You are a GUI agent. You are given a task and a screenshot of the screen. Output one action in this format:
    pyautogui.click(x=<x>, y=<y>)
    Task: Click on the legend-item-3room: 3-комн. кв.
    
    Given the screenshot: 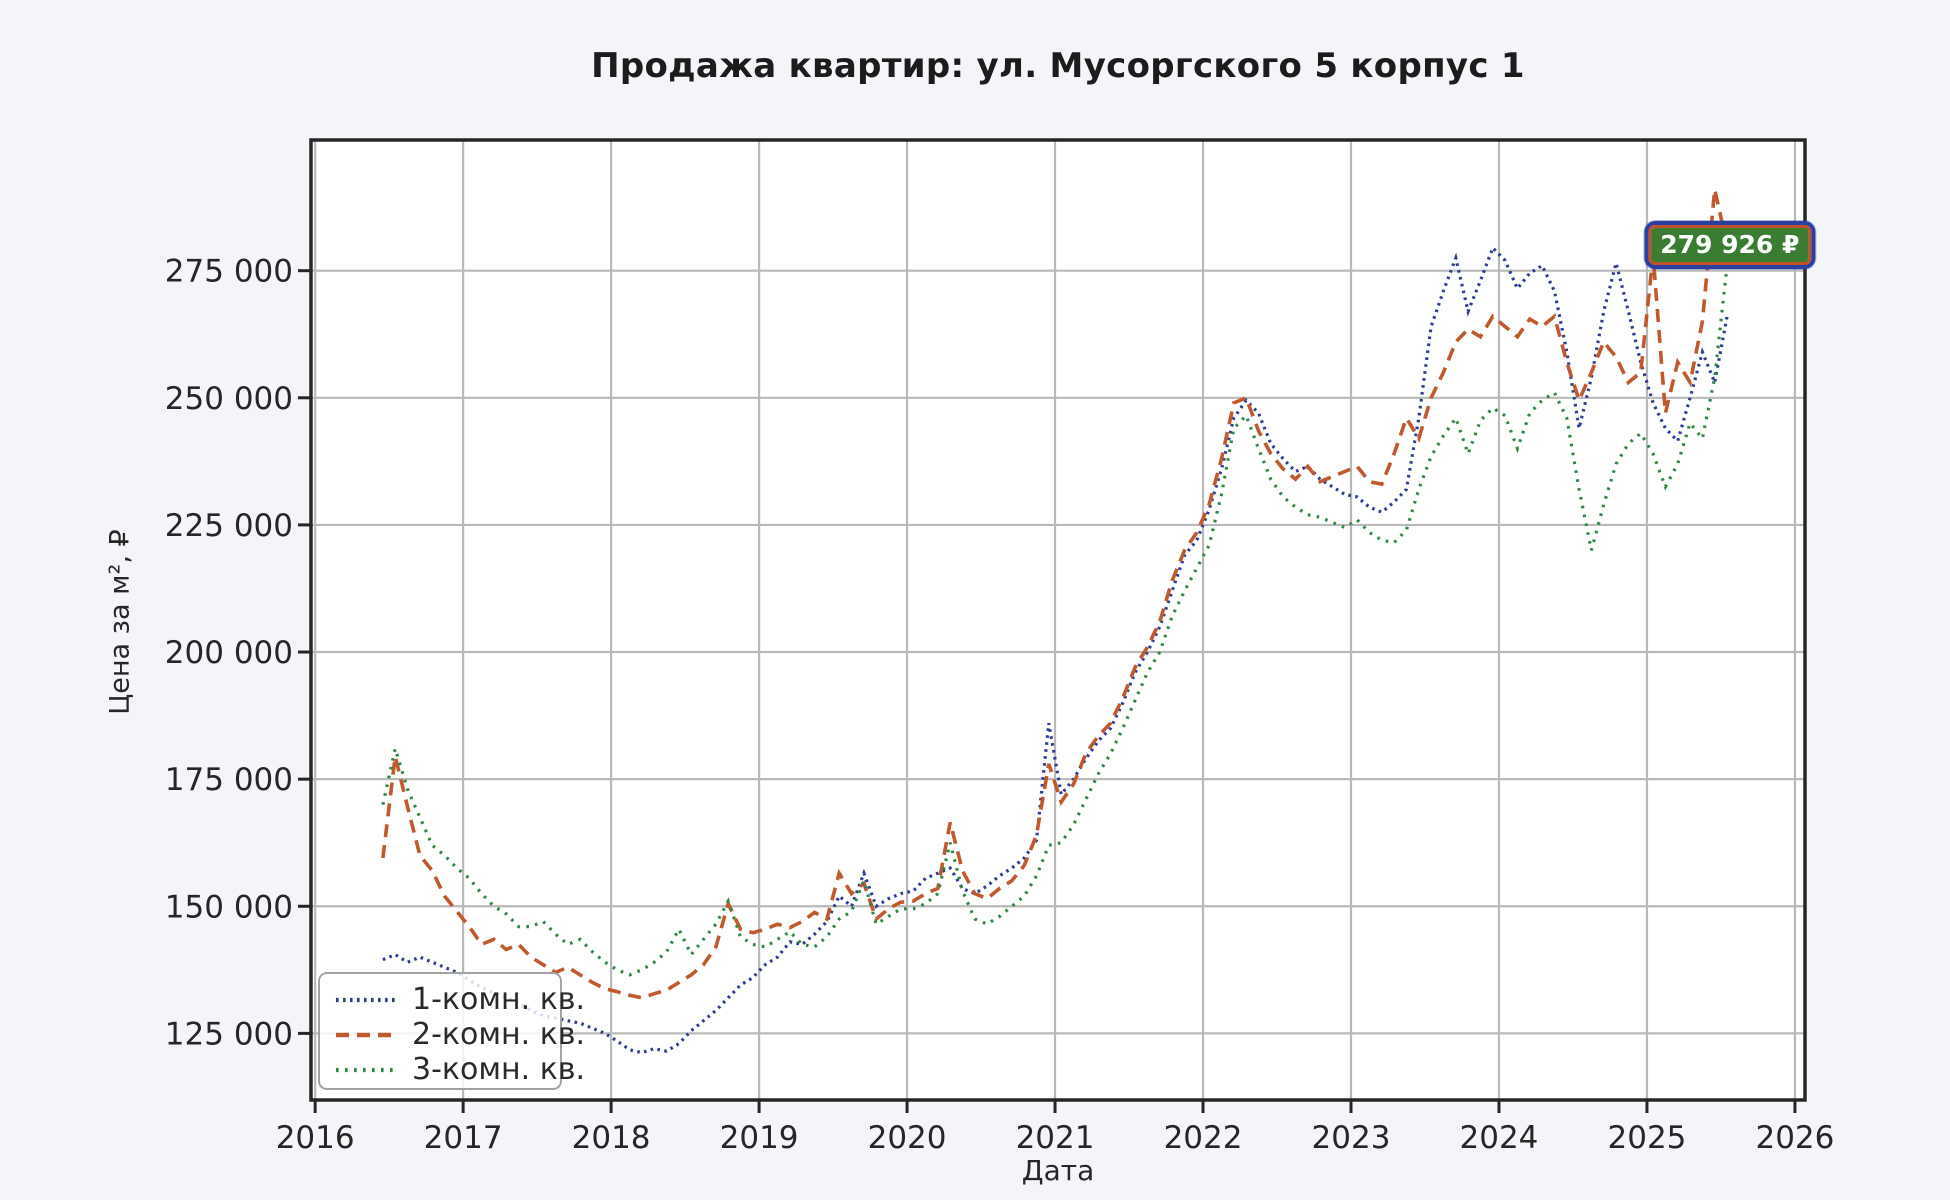 What is the action you would take?
    pyautogui.click(x=459, y=1069)
    